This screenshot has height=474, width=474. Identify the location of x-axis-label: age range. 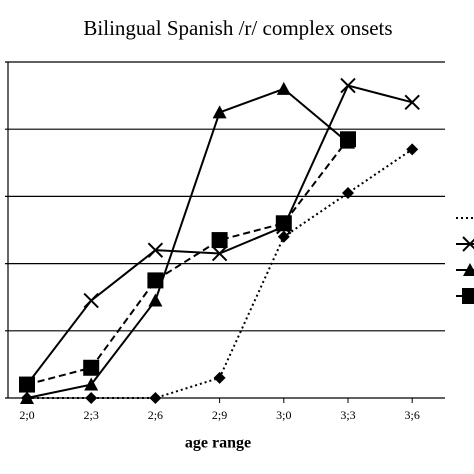
(218, 443).